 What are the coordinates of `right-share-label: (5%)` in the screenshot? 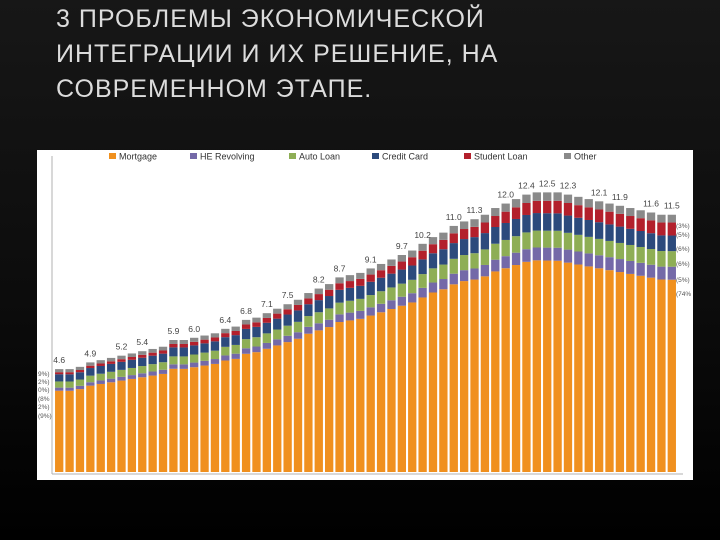 It's located at (683, 235).